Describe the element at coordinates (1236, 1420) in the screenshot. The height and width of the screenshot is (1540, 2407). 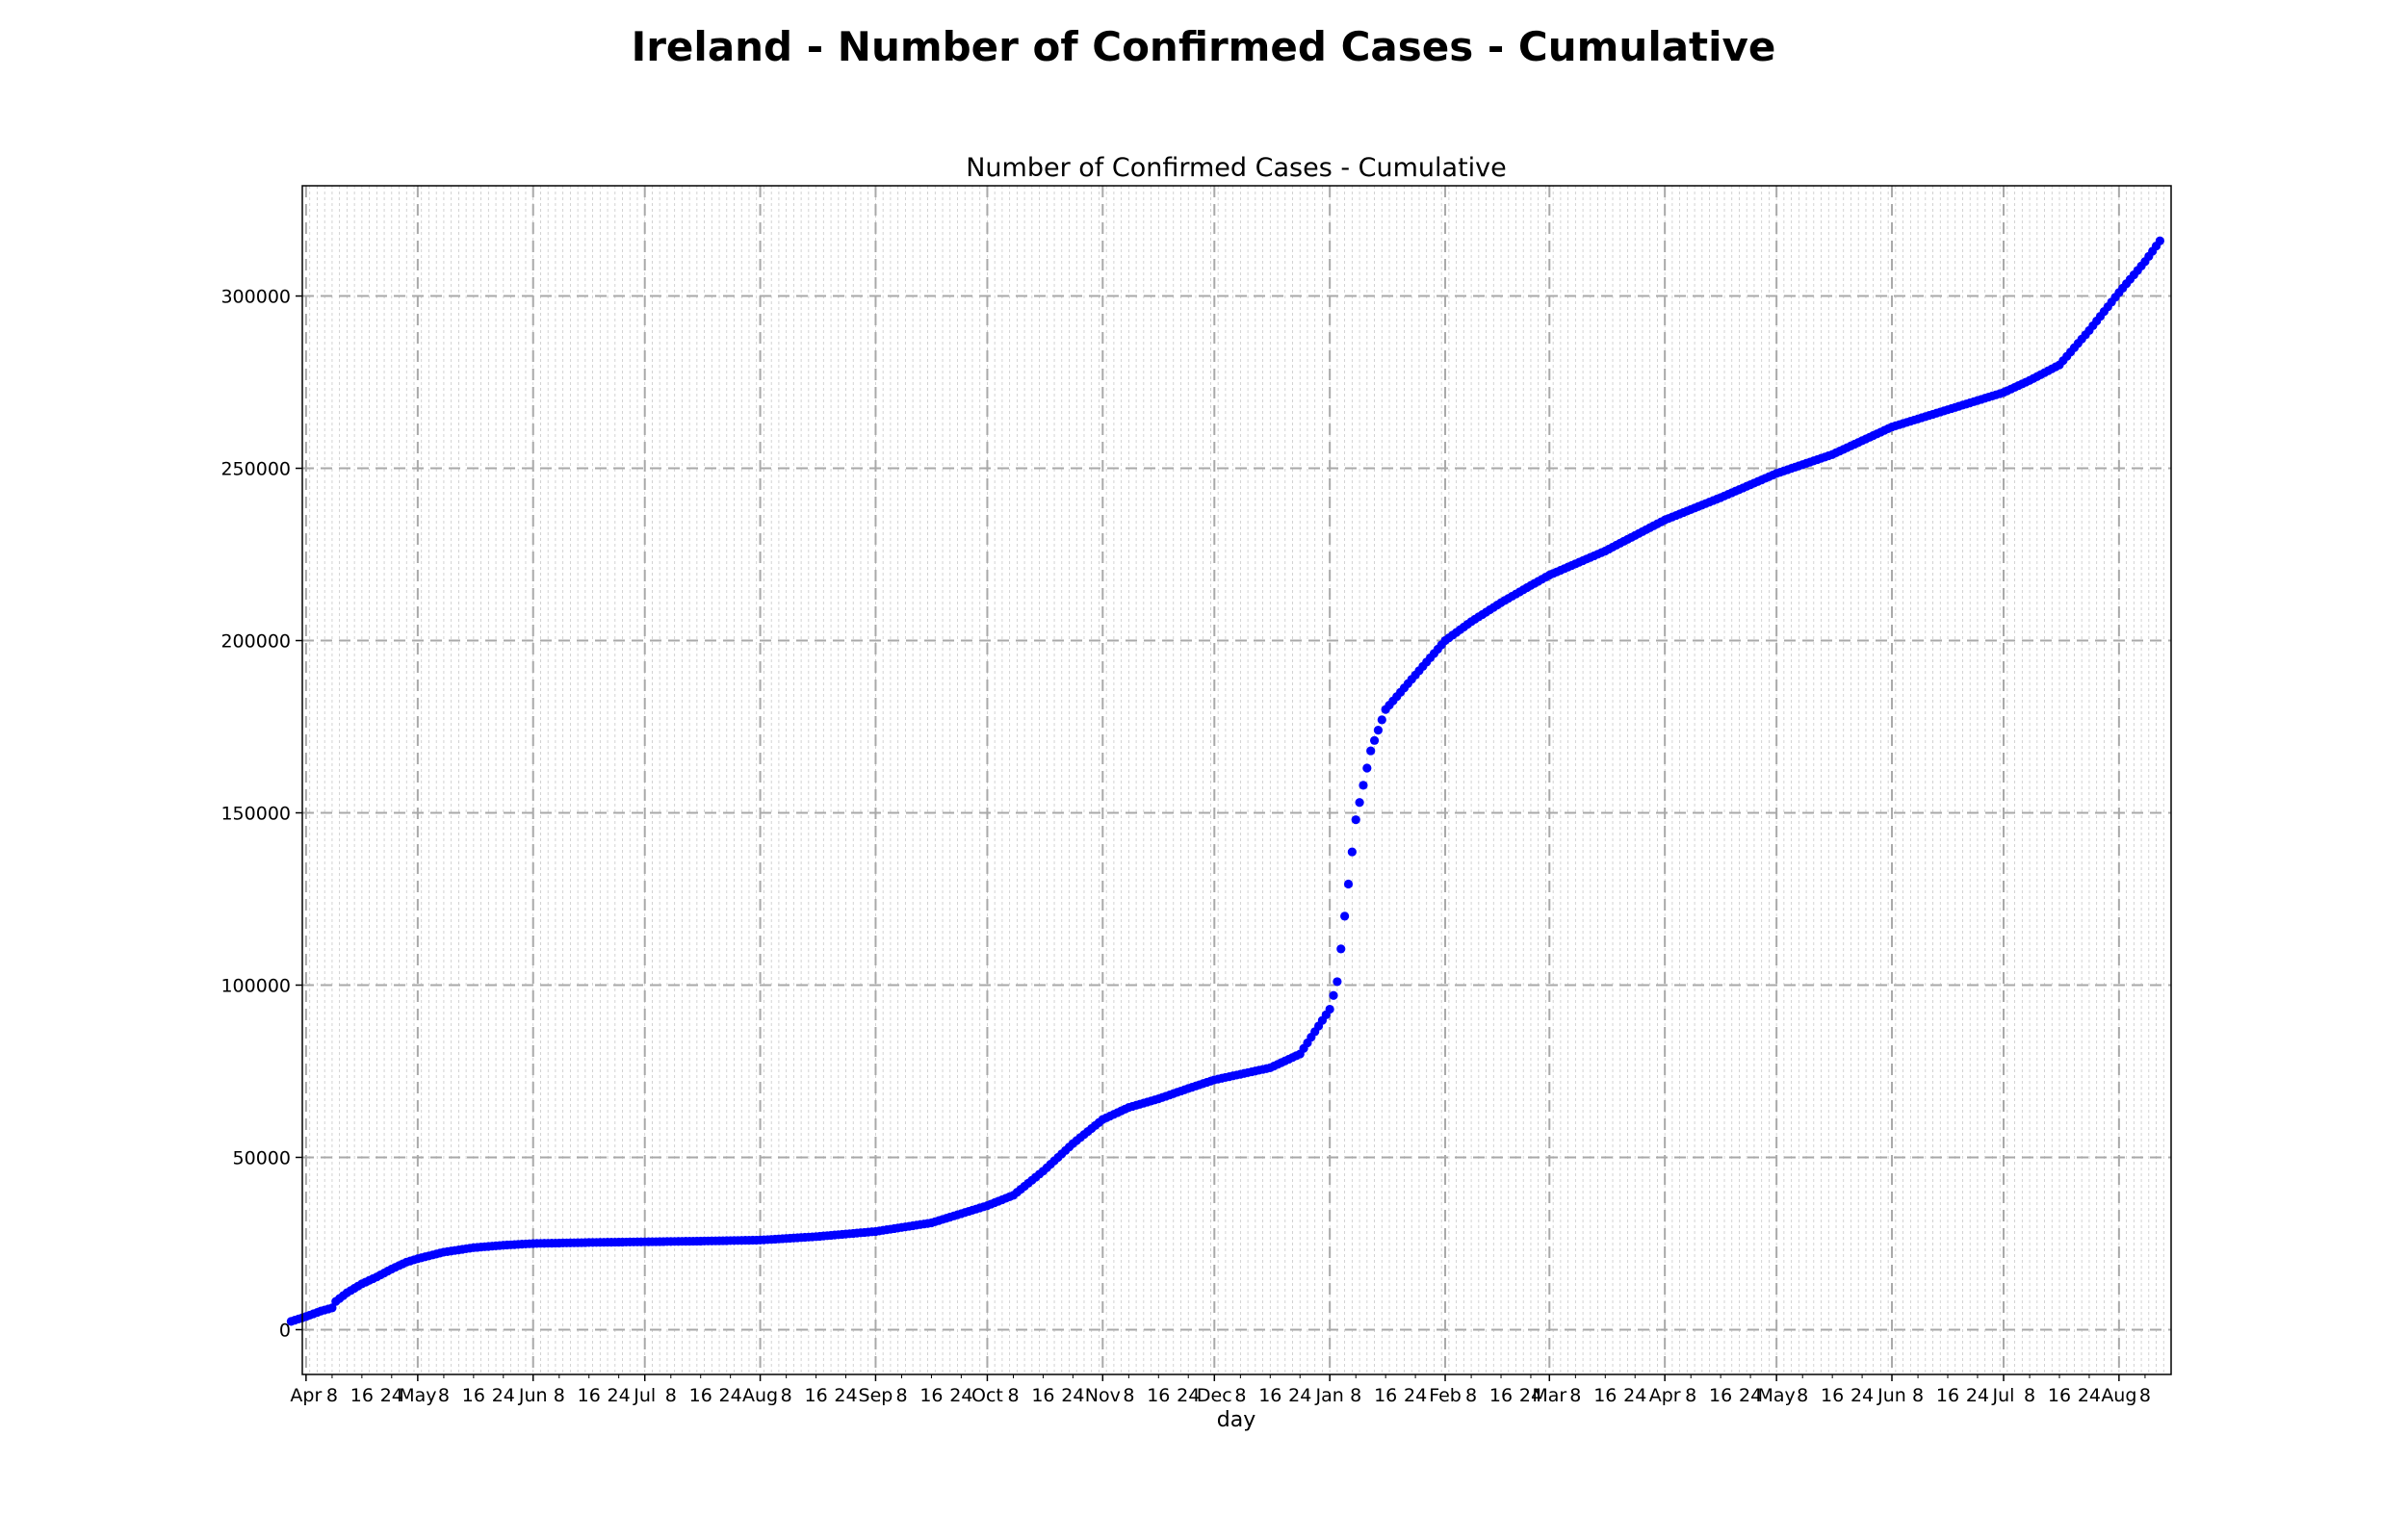
I see `x-axis-label: day` at that location.